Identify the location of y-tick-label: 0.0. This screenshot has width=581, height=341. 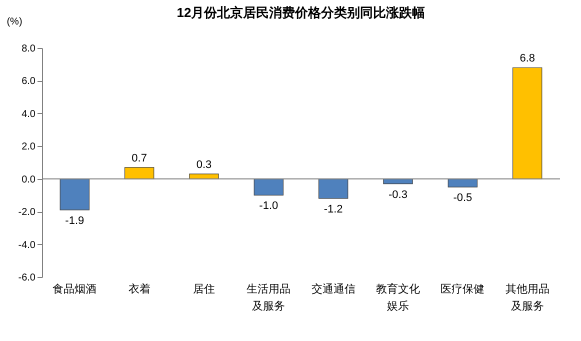
(29, 180).